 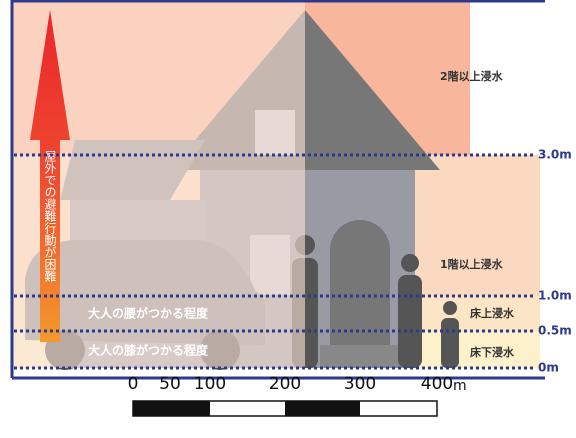 What do you see at coordinates (50, 216) in the screenshot?
I see `arrow-text: 屋外での避難行動が困難` at bounding box center [50, 216].